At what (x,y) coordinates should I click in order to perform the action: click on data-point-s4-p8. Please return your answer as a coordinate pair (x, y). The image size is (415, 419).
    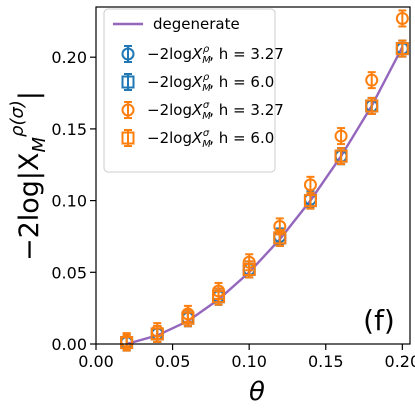
    Looking at the image, I should click on (341, 156).